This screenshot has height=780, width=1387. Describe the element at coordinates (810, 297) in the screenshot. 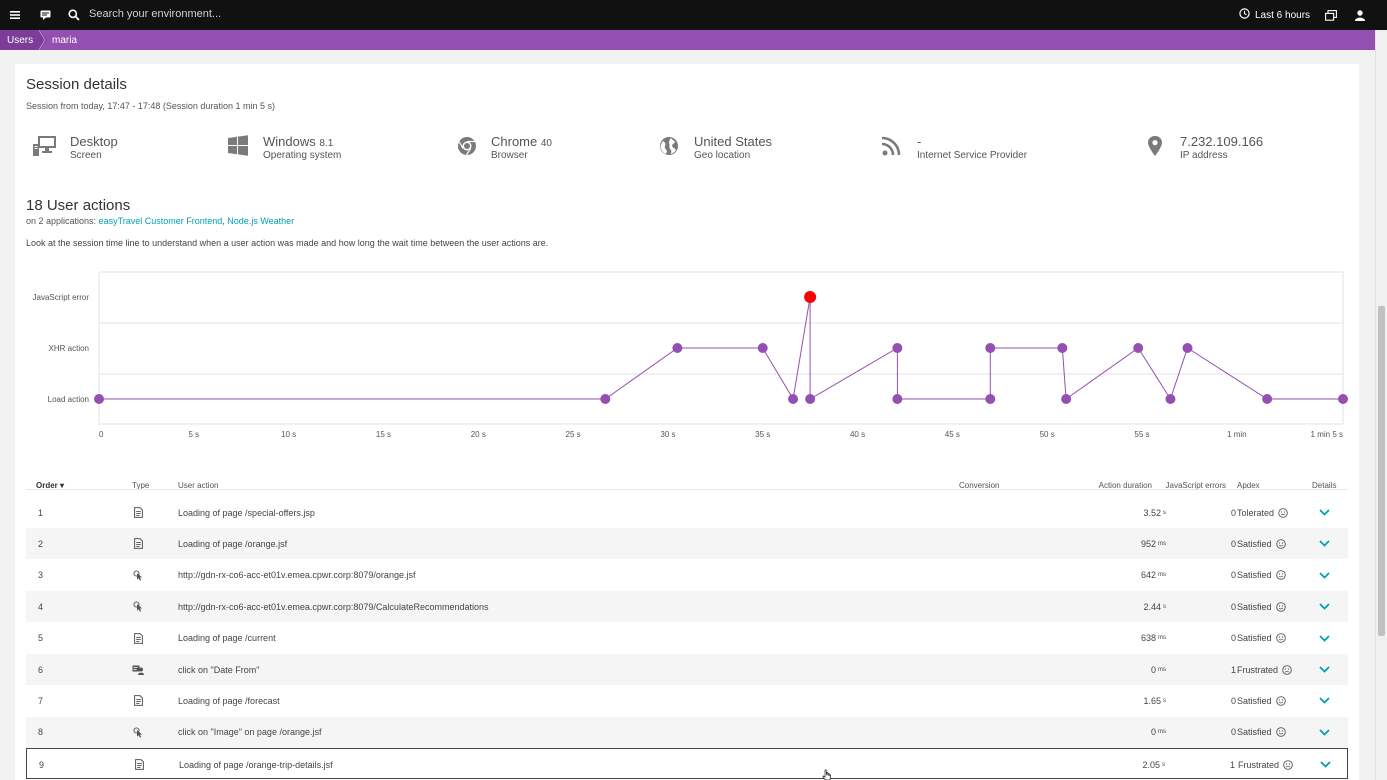

I see `javascript-error-point` at that location.